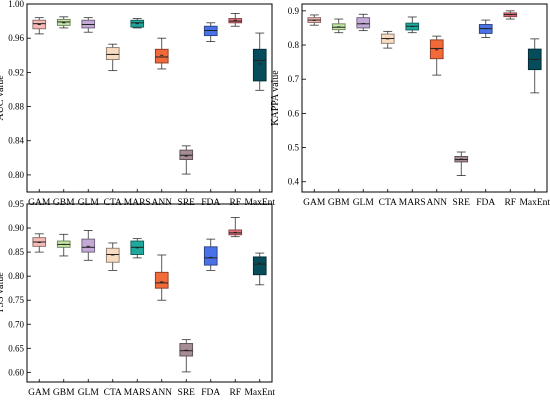 The height and width of the screenshot is (400, 550). I want to click on kappa-box-ann, so click(436, 55).